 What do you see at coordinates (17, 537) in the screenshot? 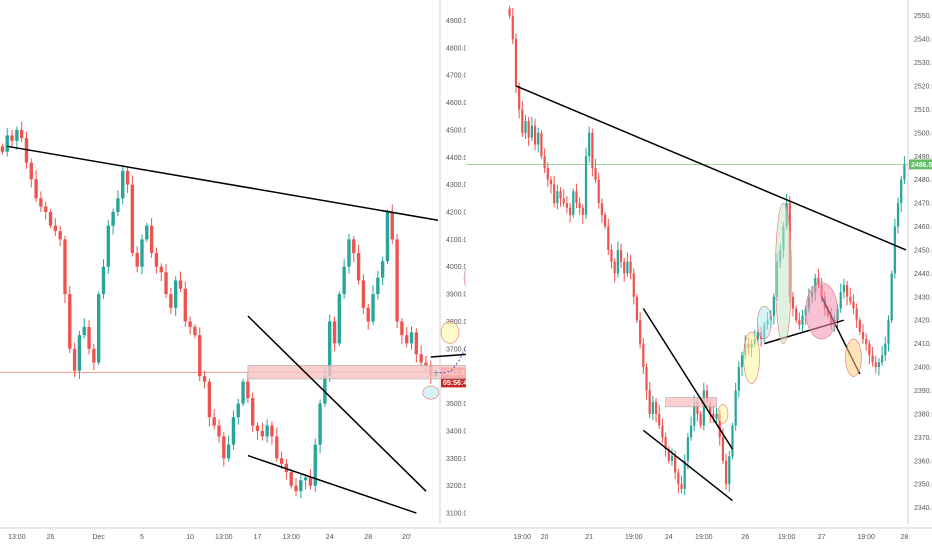
I see `x-tick-label: 13:00` at bounding box center [17, 537].